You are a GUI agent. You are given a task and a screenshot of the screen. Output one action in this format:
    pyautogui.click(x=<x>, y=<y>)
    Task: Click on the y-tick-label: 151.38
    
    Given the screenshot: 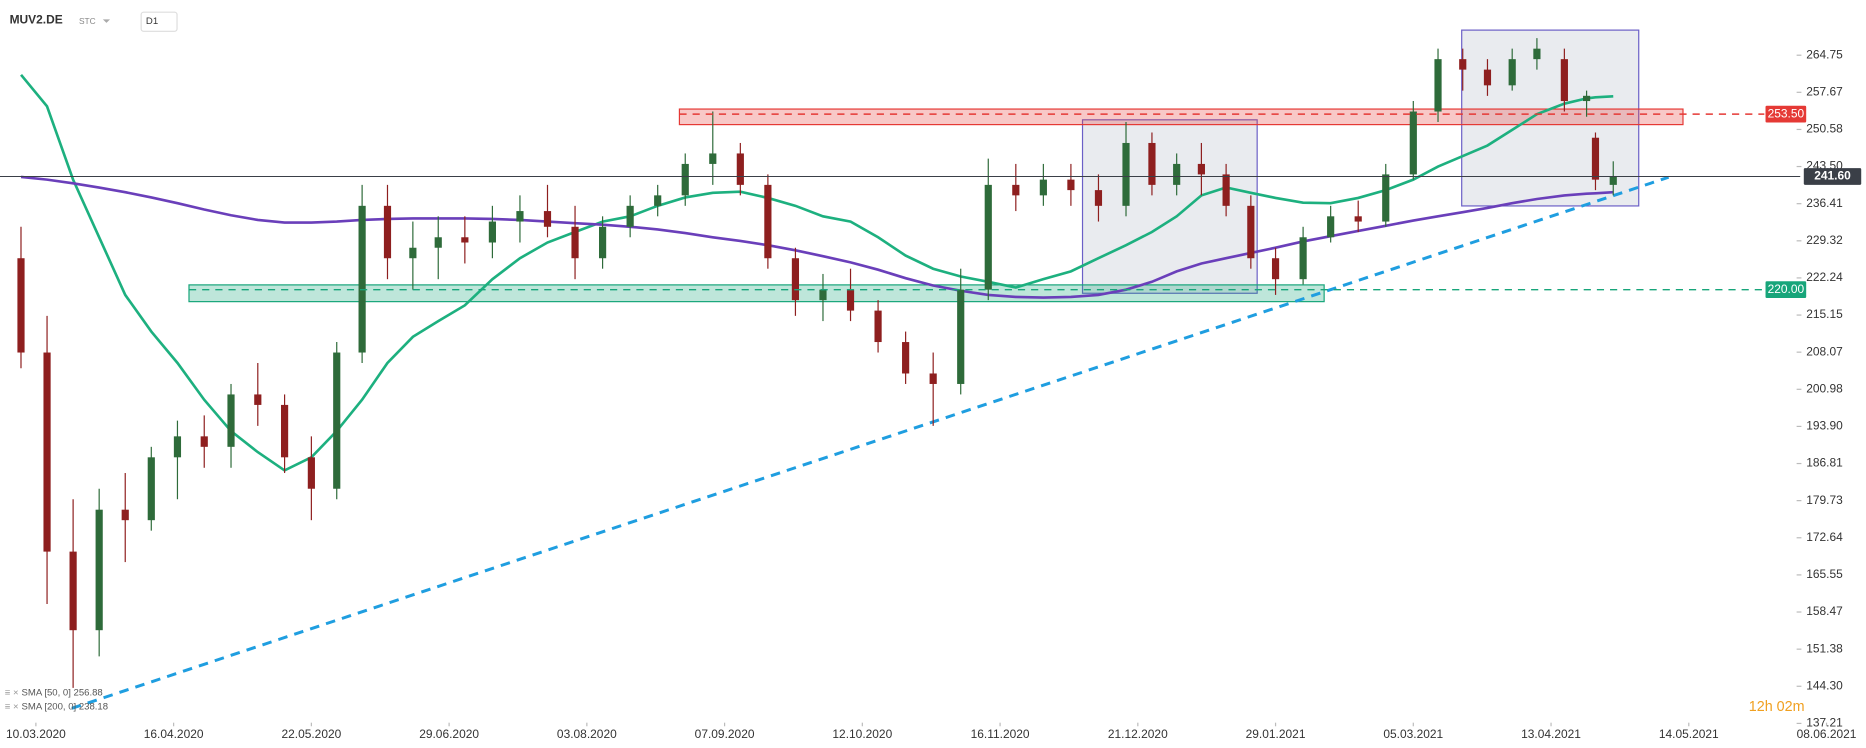 What is the action you would take?
    pyautogui.click(x=1824, y=648)
    